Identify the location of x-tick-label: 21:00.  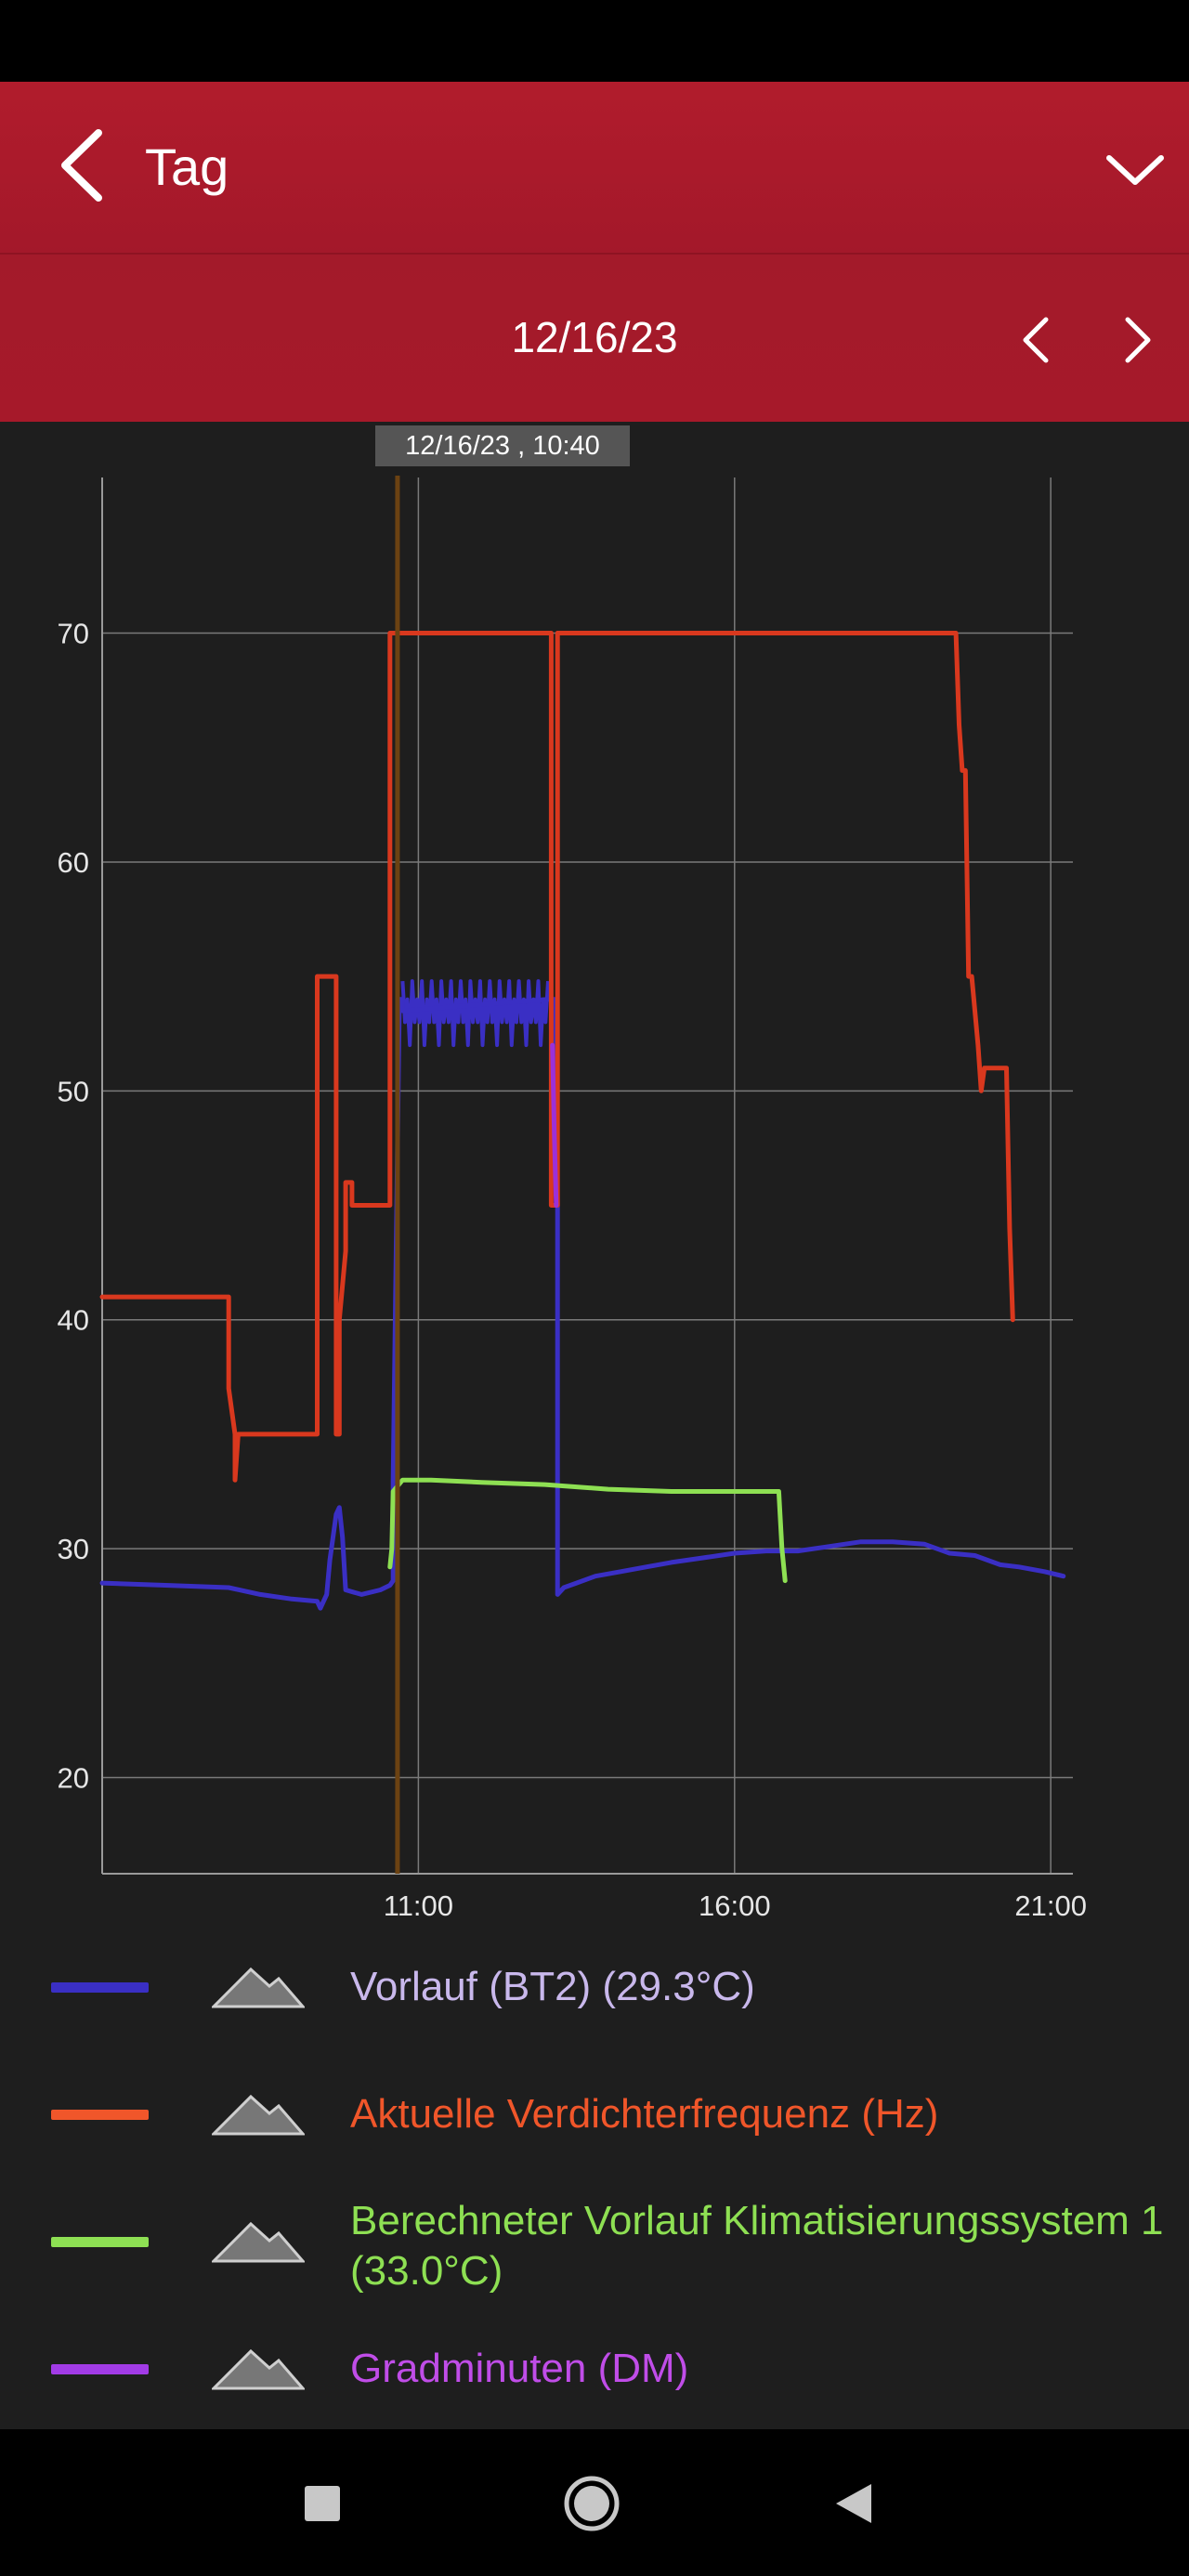
(1050, 1906).